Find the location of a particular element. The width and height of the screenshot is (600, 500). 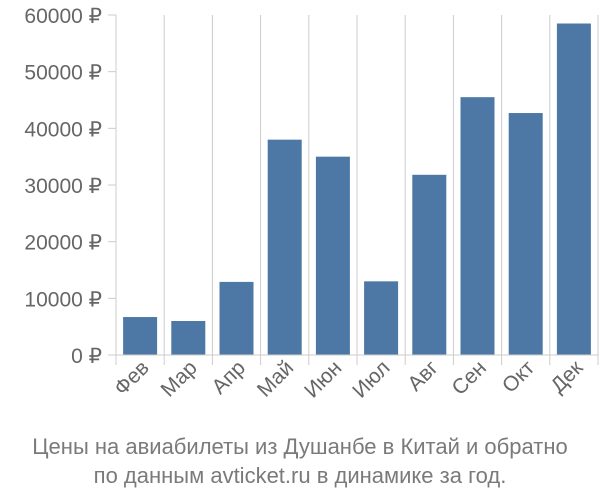

x-tick-labels: Фев Мар Апр Май Июн Июл Авг Сен Окт Дек is located at coordinates (349, 379).